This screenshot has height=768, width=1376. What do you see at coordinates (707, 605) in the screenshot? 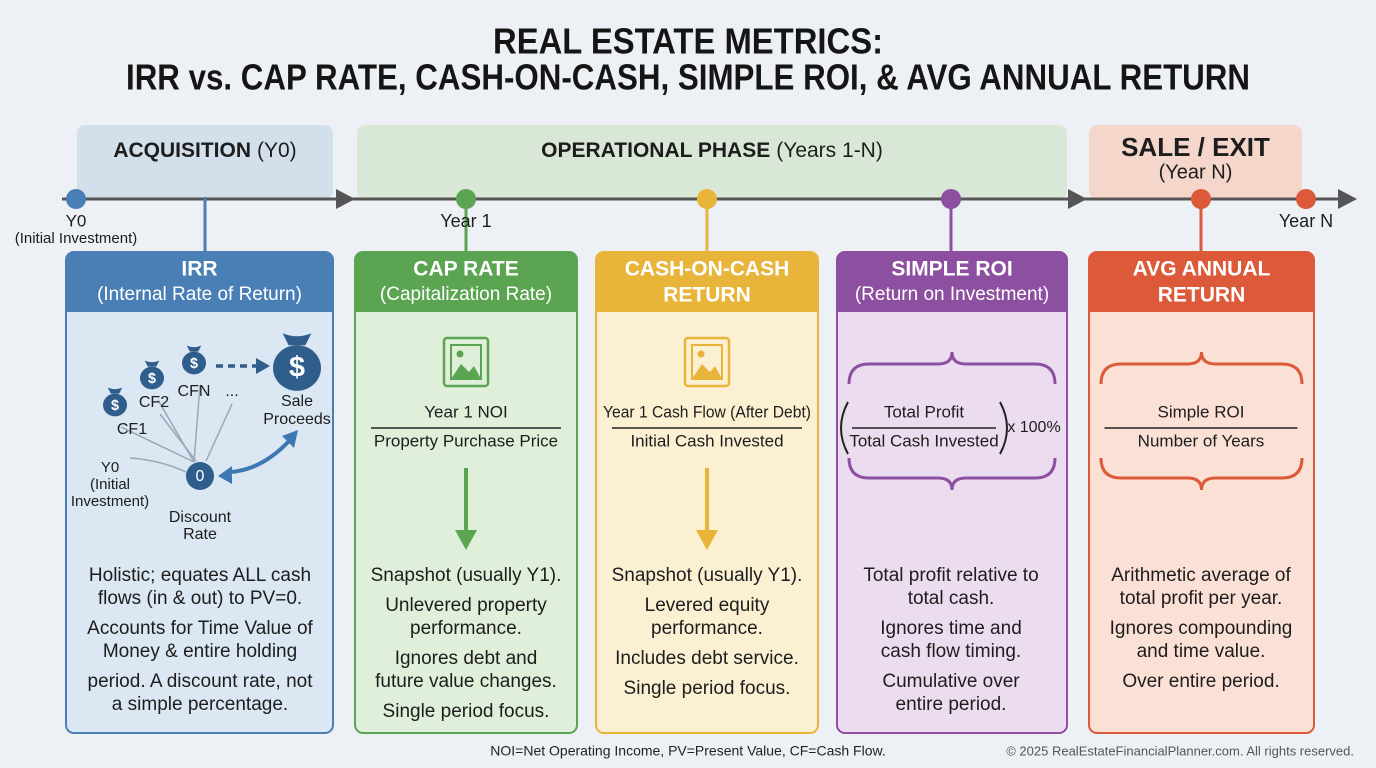
I see `card-note: Levered equity` at bounding box center [707, 605].